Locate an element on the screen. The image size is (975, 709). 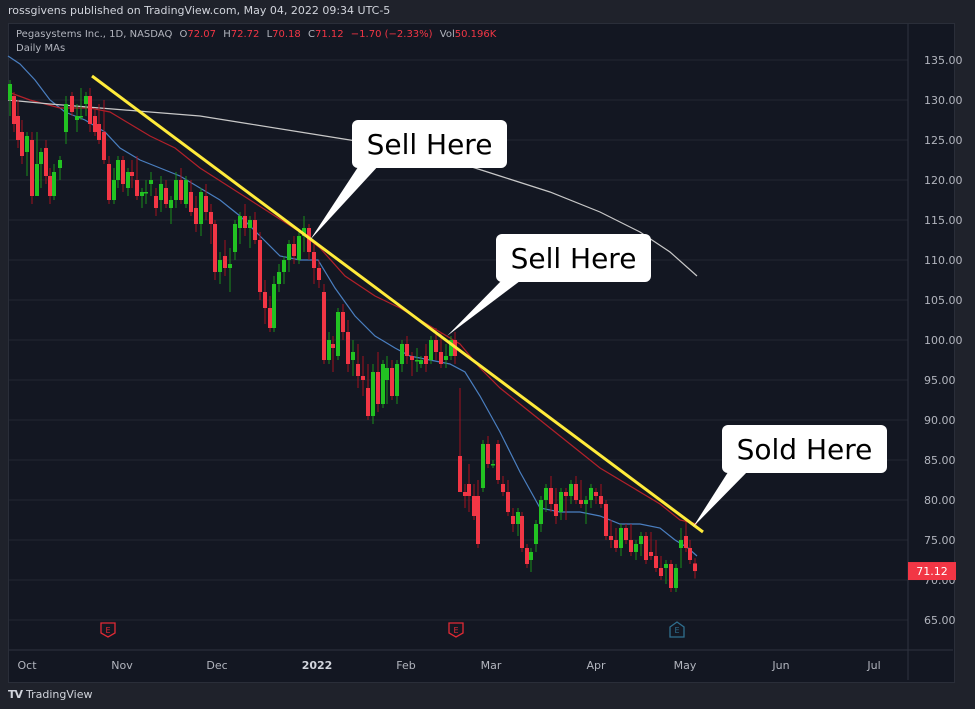
callout-text: Sold Here is located at coordinates (805, 449).